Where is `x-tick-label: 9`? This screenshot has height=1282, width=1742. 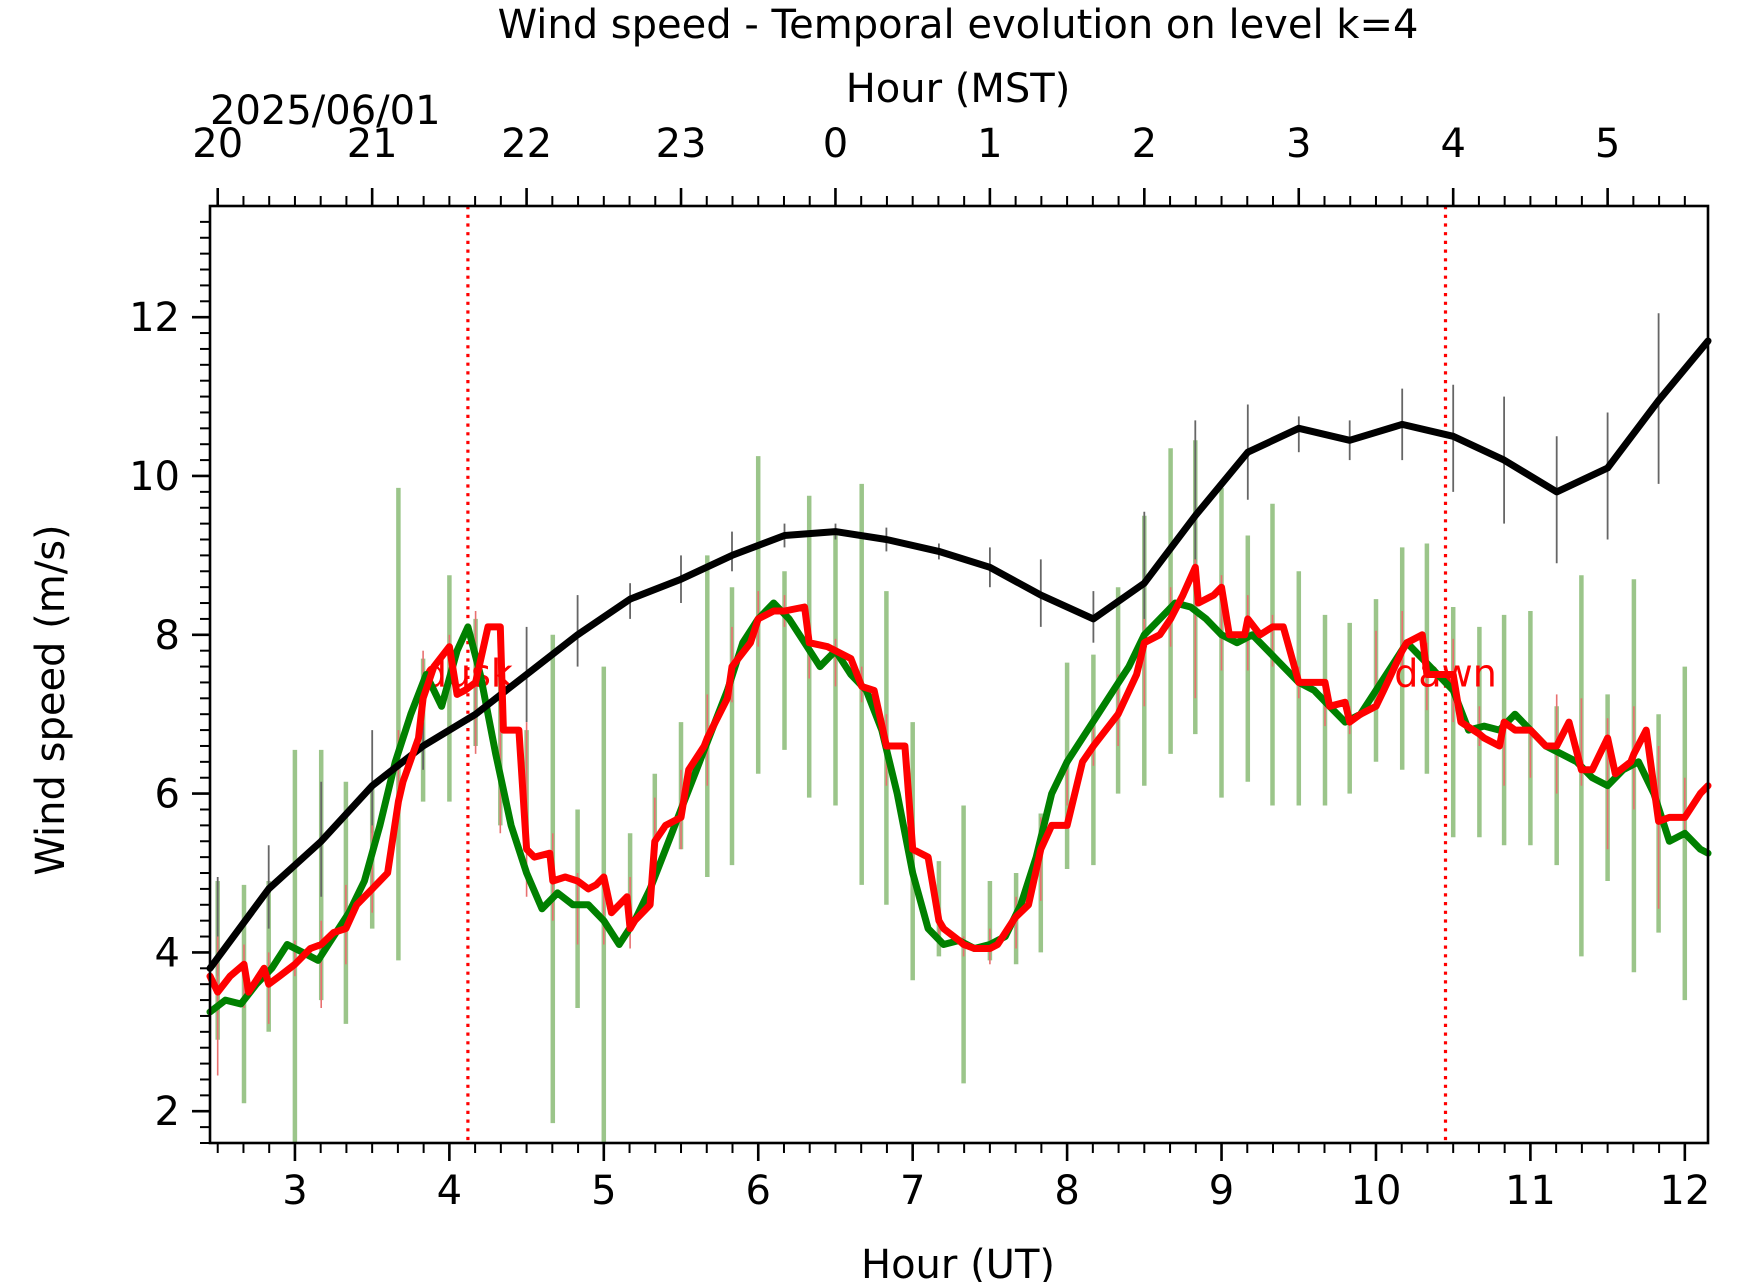 x-tick-label: 9 is located at coordinates (1221, 1191).